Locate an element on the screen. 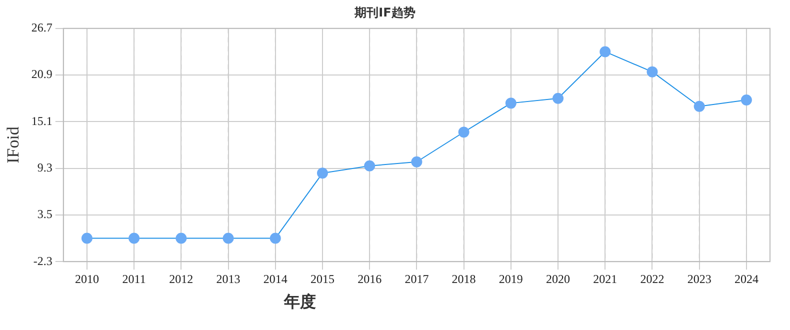 Image resolution: width=790 pixels, height=330 pixels. x-tick-label: 2014 is located at coordinates (275, 279).